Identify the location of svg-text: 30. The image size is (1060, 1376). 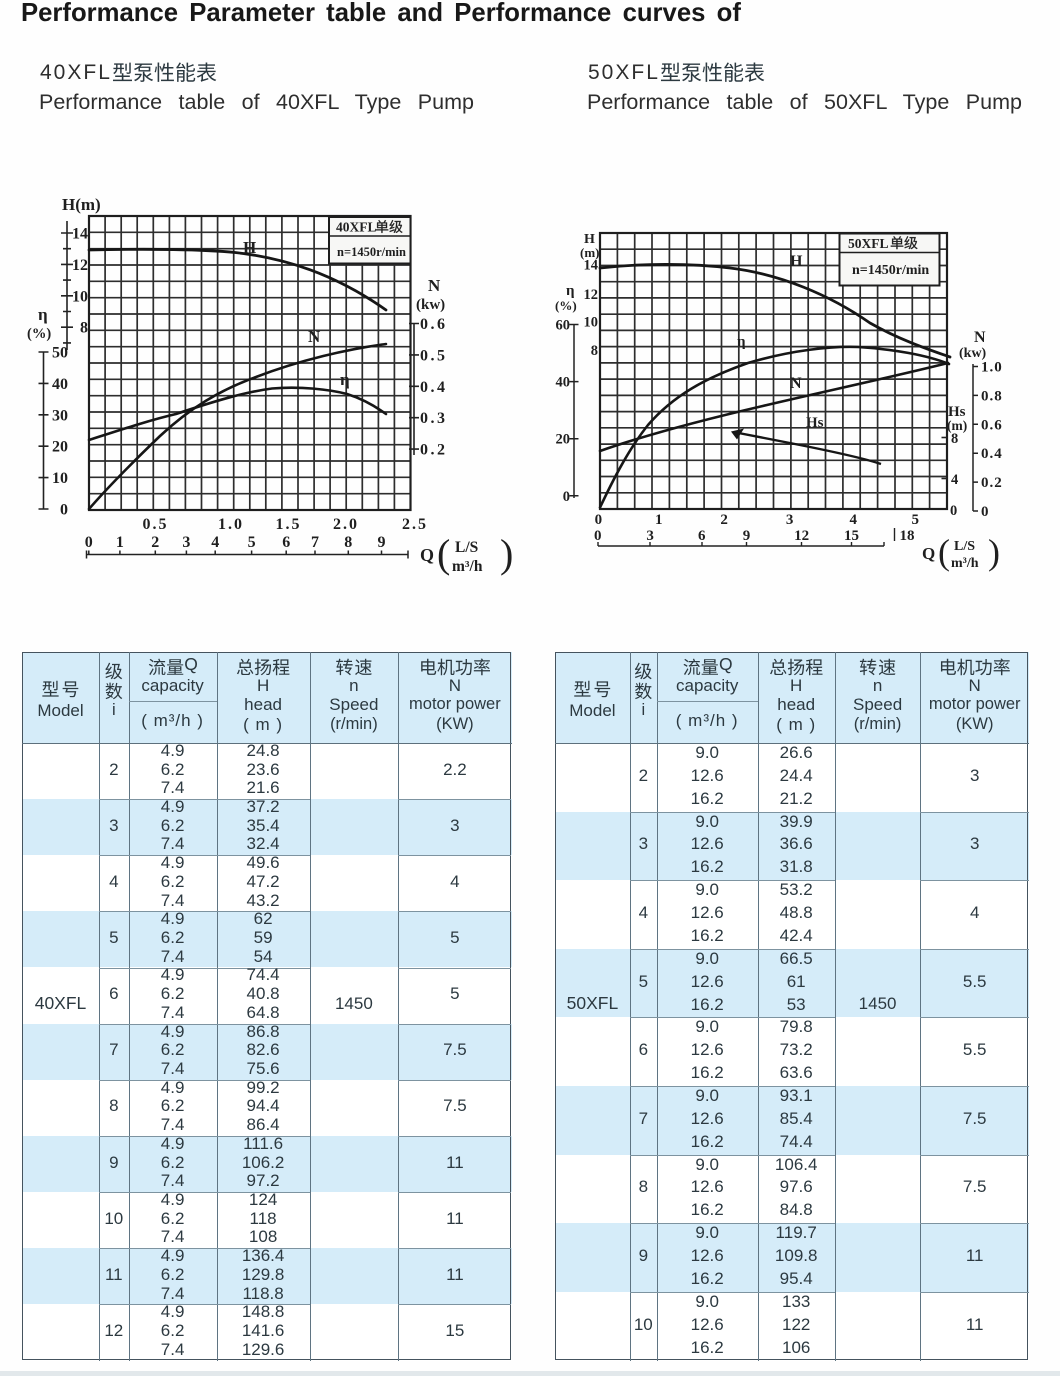
(60, 415).